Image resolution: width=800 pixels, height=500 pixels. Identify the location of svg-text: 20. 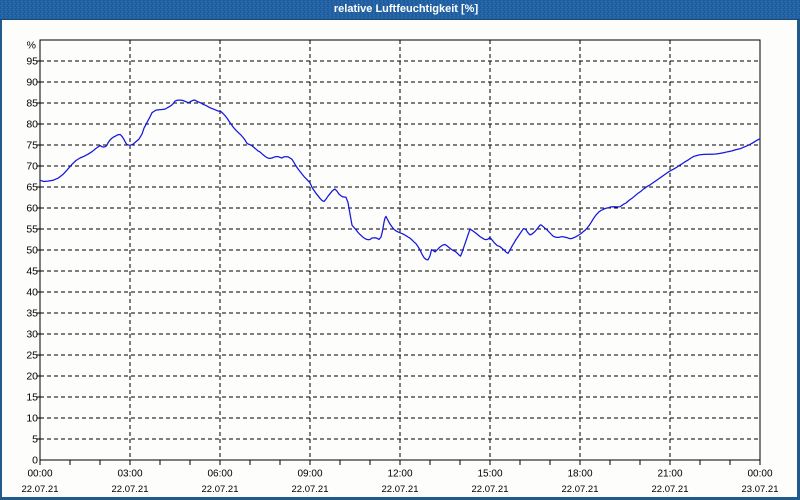
(32, 377).